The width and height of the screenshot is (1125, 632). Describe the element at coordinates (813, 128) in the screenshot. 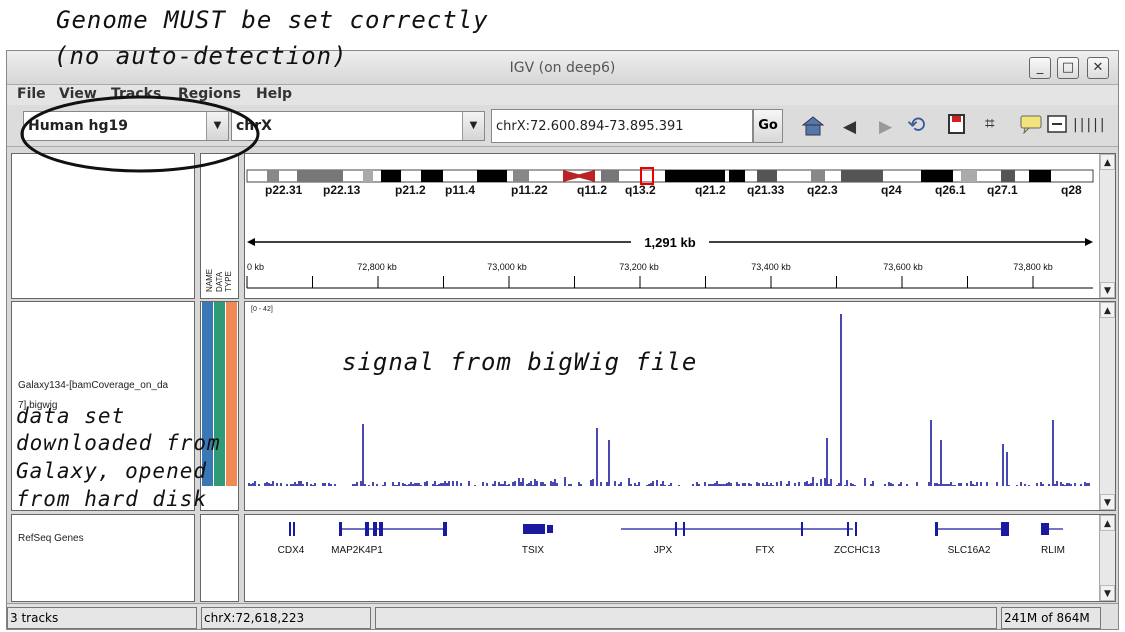

I see `home-icon` at that location.